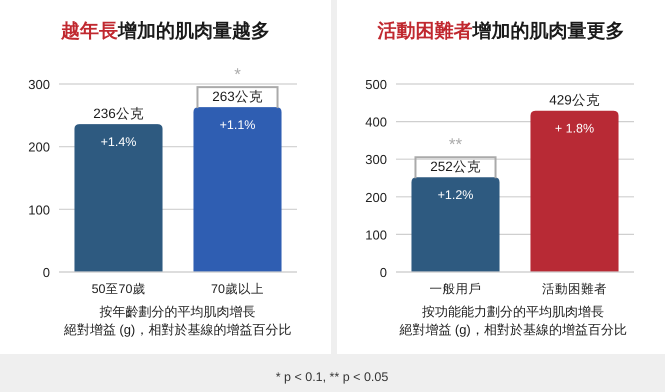 The image size is (665, 392). I want to click on chart-title: 活動困難者增加的肌肉量更多, so click(500, 31).